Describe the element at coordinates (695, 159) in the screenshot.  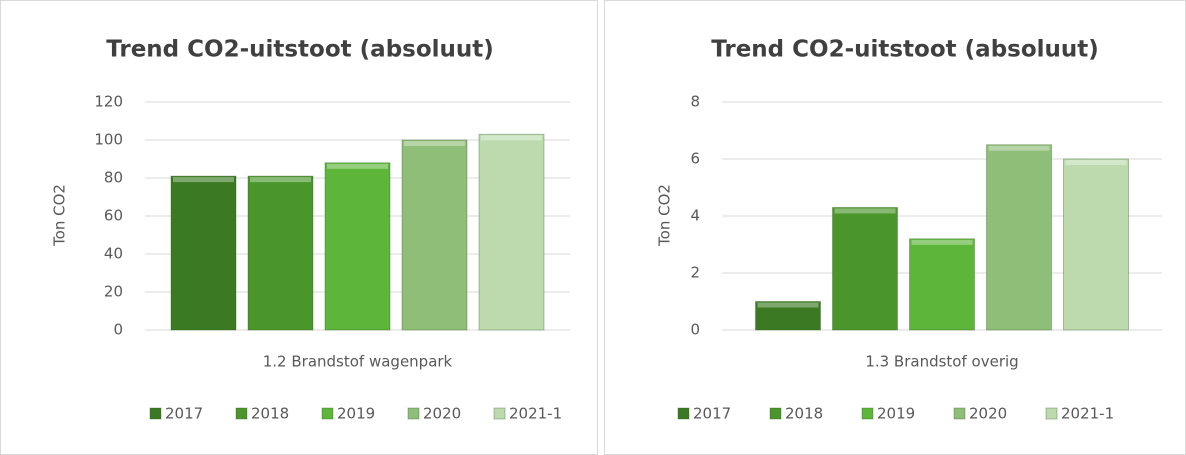
I see `y-tick-label: 6` at that location.